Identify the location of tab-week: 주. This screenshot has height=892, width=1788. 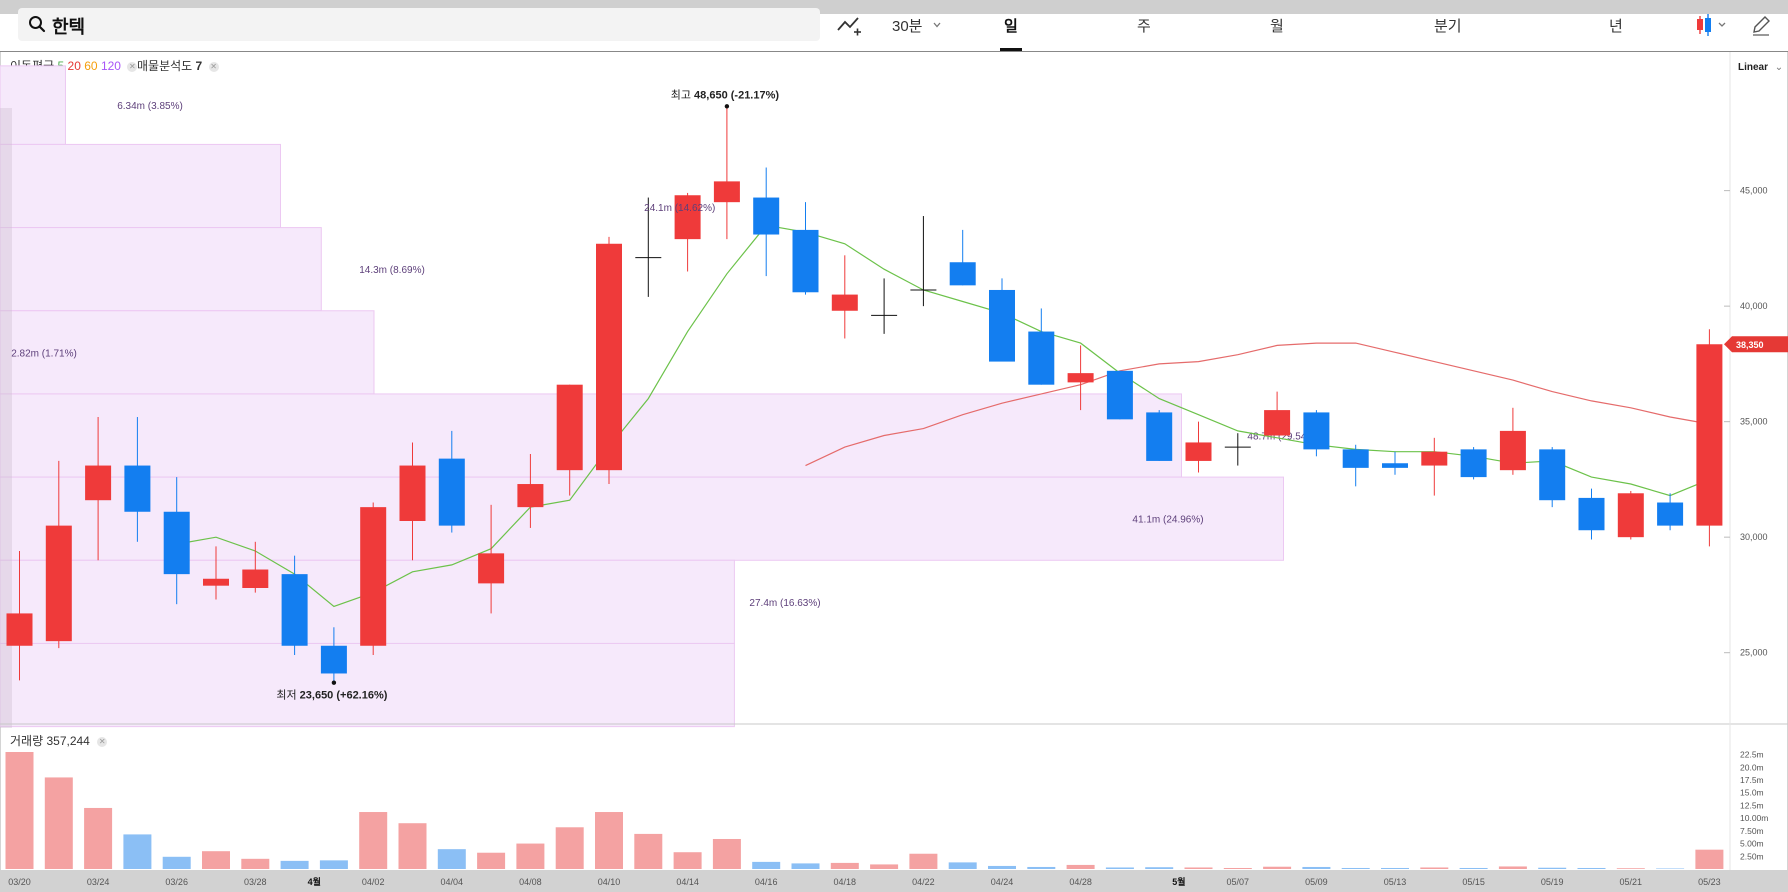
(1144, 26).